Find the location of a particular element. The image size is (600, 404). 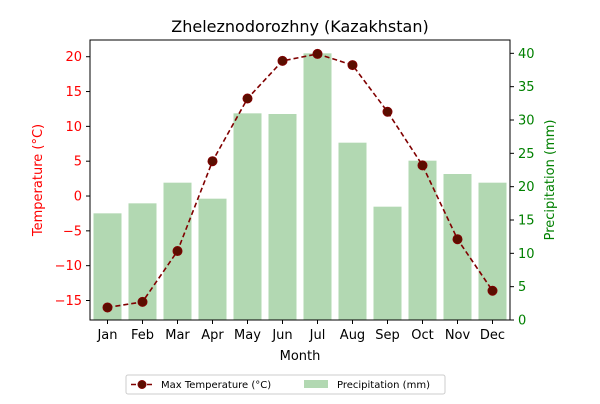

x-tick-label-apr: Apr is located at coordinates (212, 335).